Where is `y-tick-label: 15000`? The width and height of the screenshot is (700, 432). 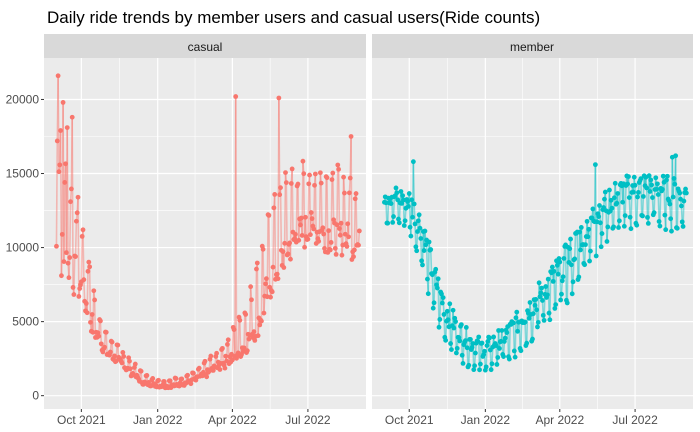
y-tick-label: 15000 is located at coordinates (23, 174).